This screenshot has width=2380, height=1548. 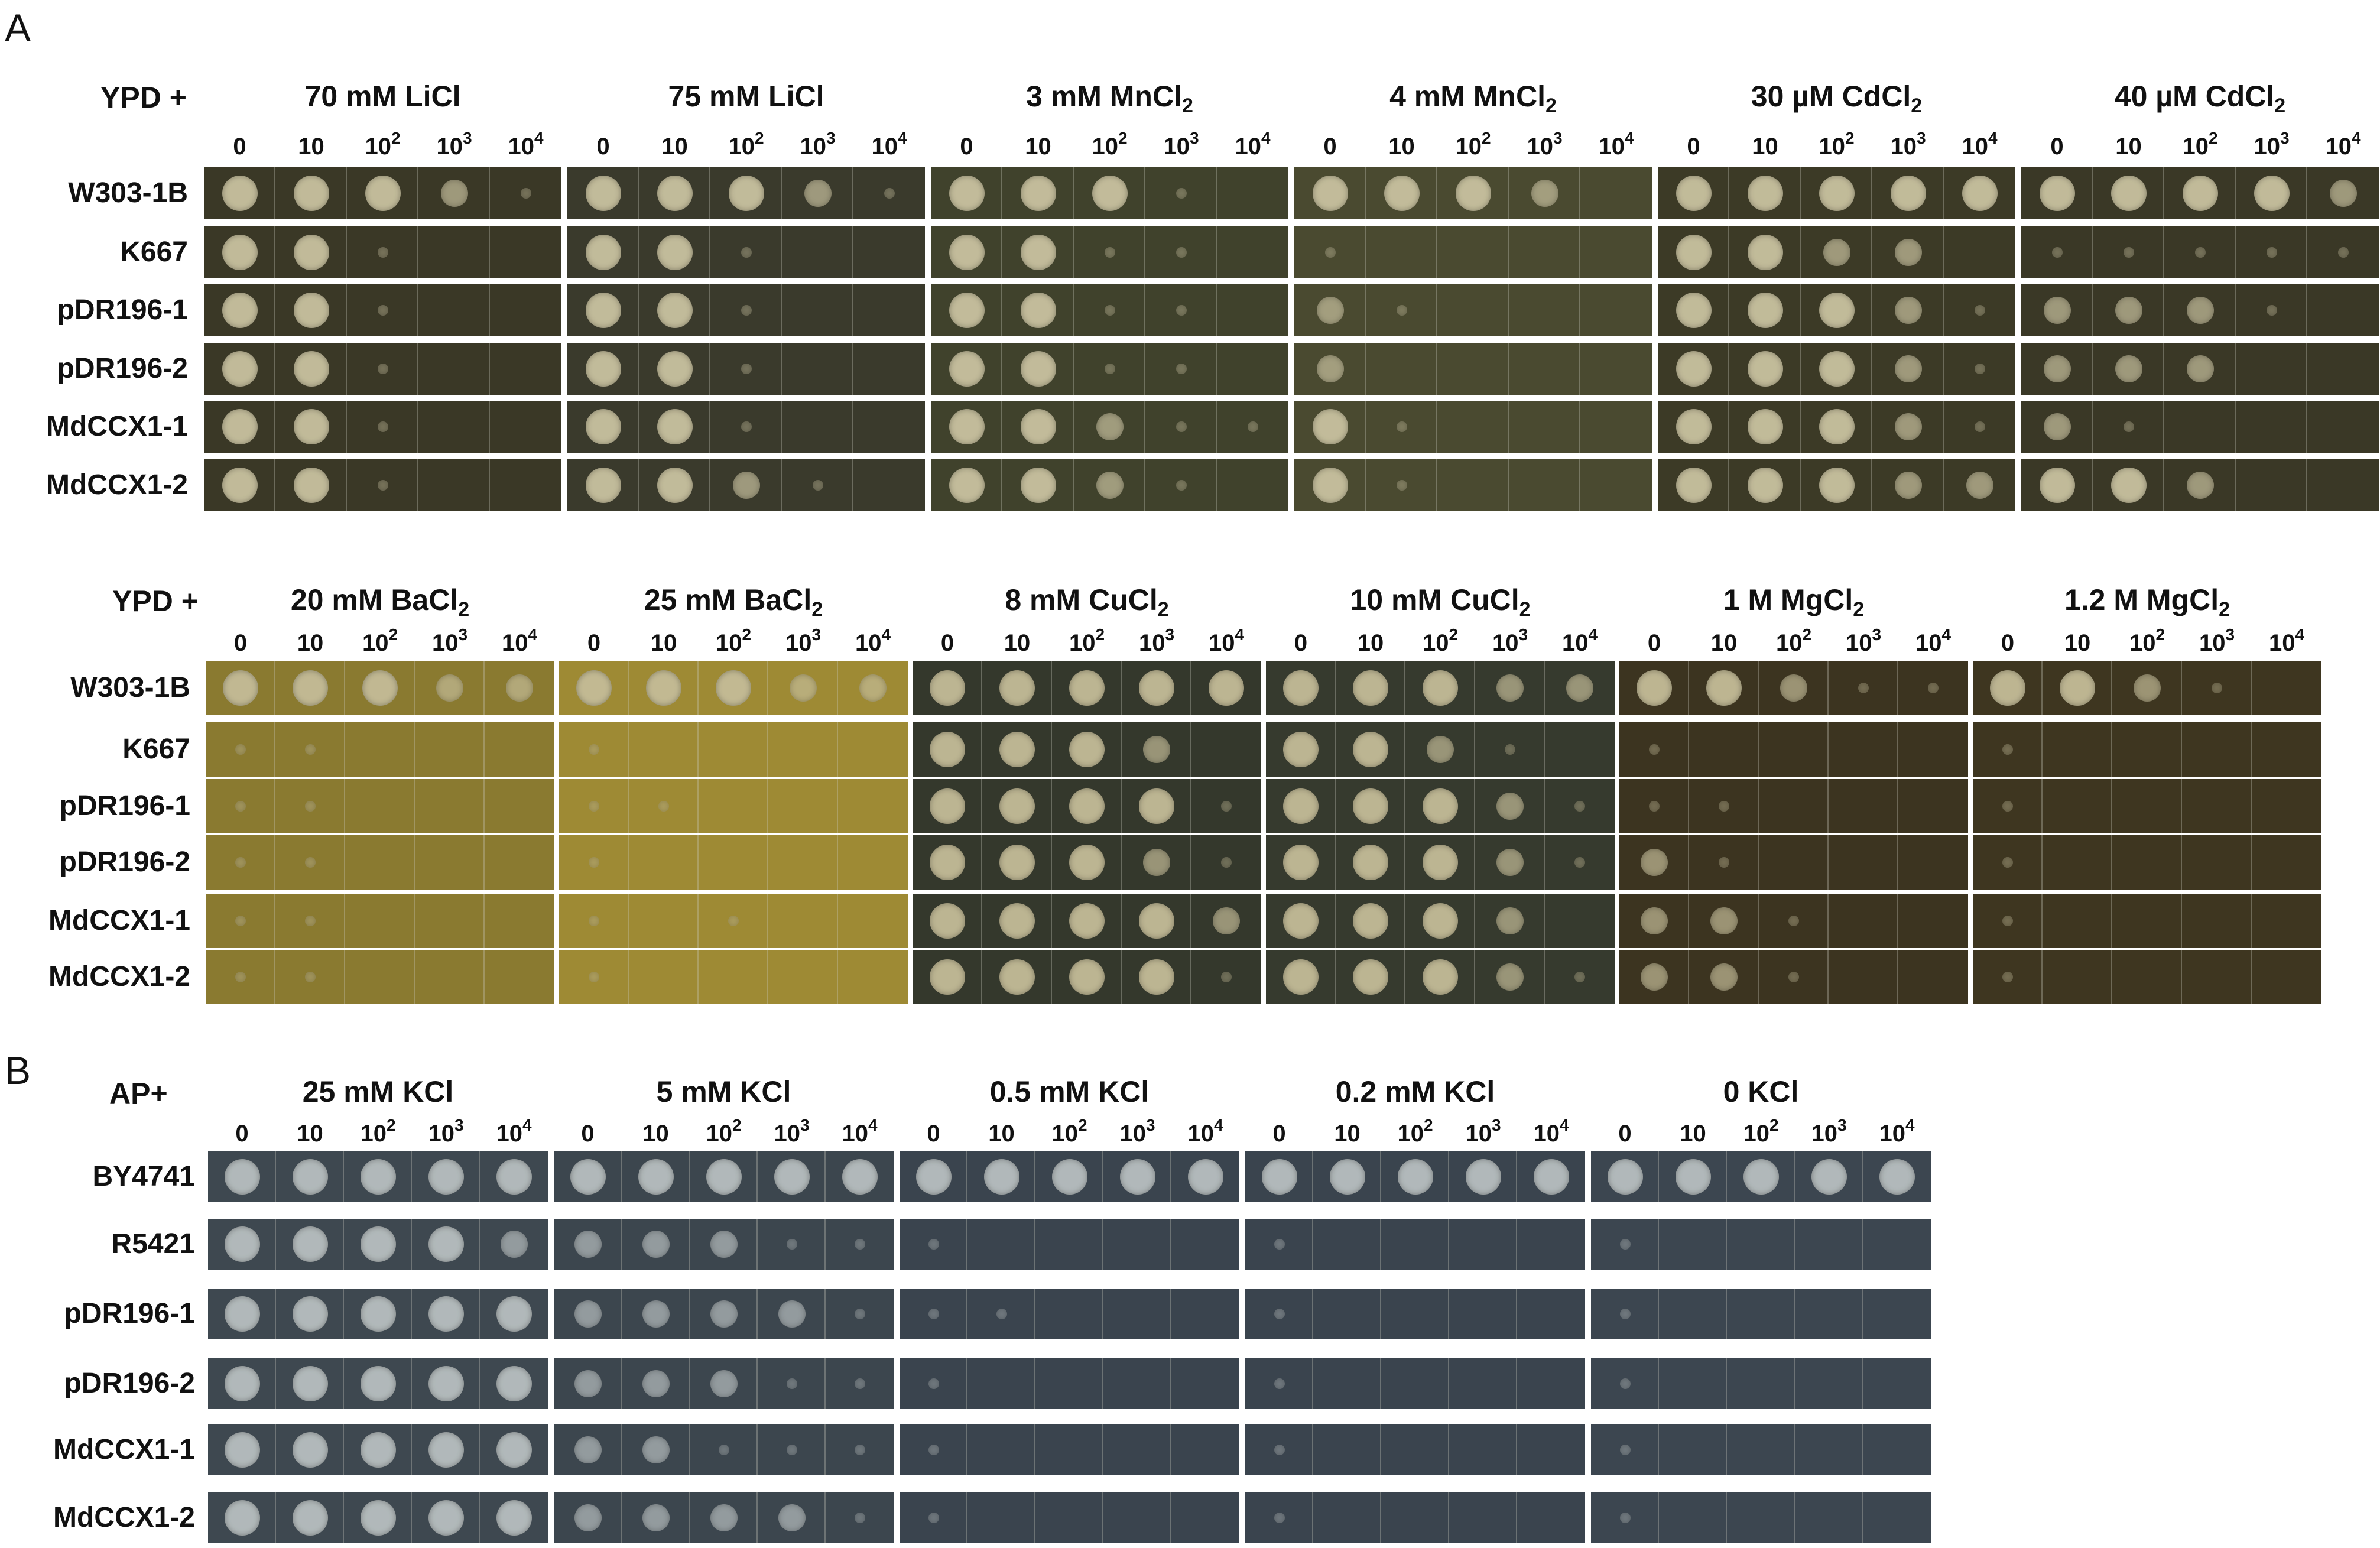 What do you see at coordinates (1788, 599) in the screenshot?
I see `condition-name: 1 M MgCl` at bounding box center [1788, 599].